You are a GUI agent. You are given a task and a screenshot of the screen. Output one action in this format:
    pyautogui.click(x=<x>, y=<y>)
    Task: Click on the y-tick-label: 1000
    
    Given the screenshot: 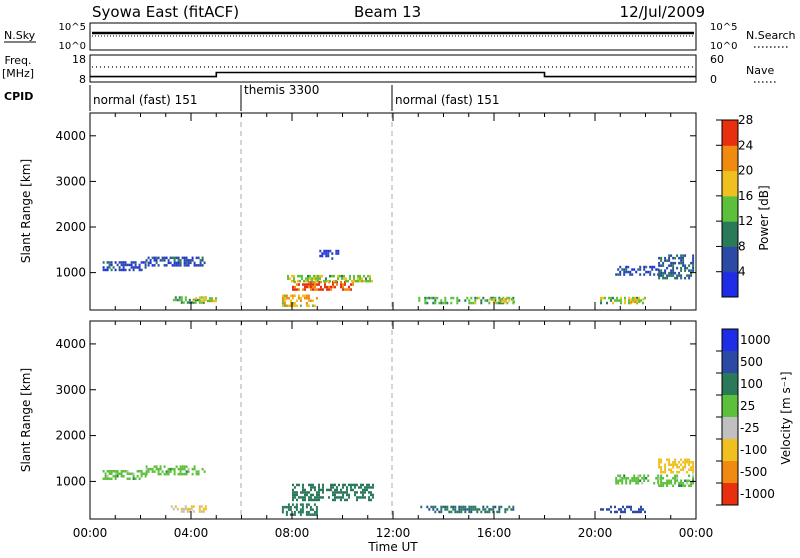 What is the action you would take?
    pyautogui.click(x=70, y=273)
    